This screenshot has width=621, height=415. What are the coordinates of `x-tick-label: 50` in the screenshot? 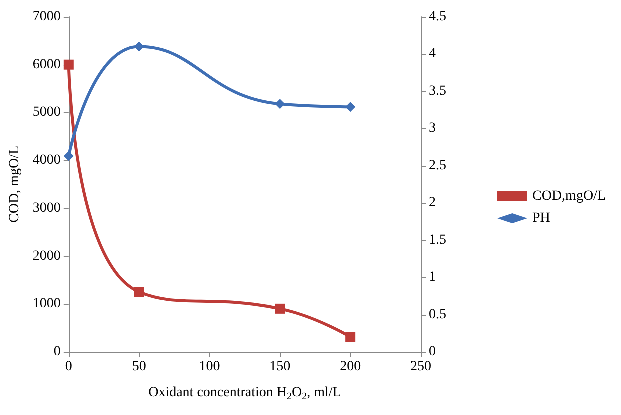 It's located at (139, 367).